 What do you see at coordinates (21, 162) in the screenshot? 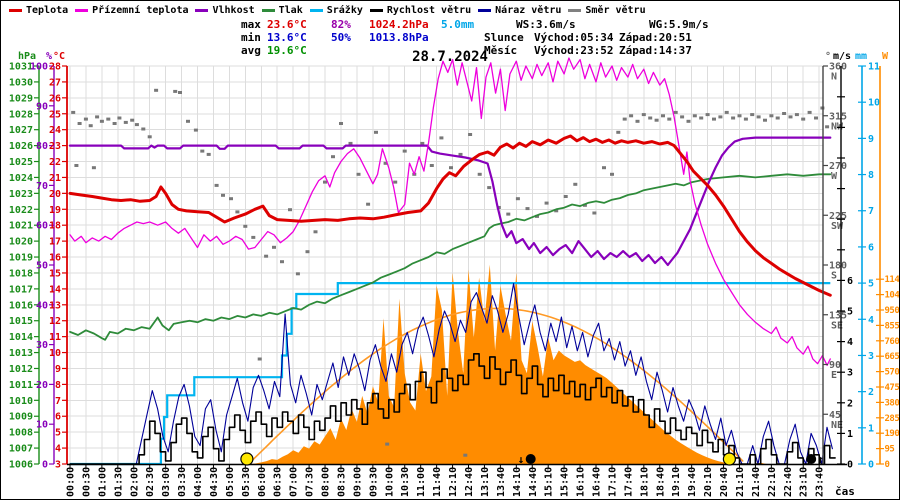
I see `svg-text: 1025` at bounding box center [21, 162].